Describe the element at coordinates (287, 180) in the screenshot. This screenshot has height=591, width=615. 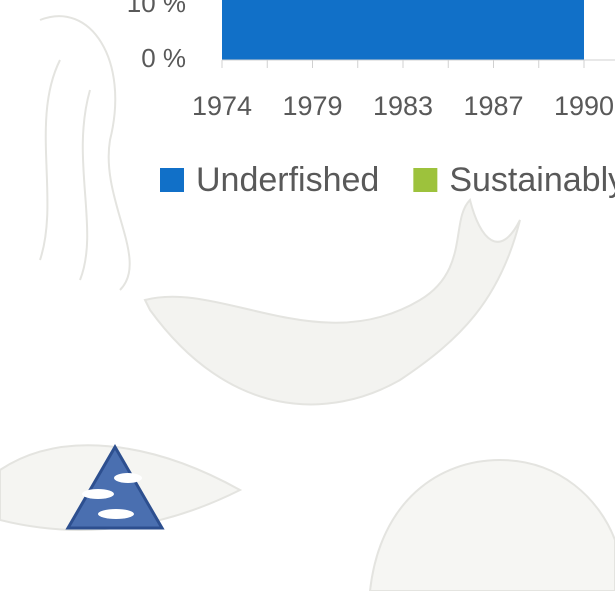
I see `legend-label: Underfished` at that location.